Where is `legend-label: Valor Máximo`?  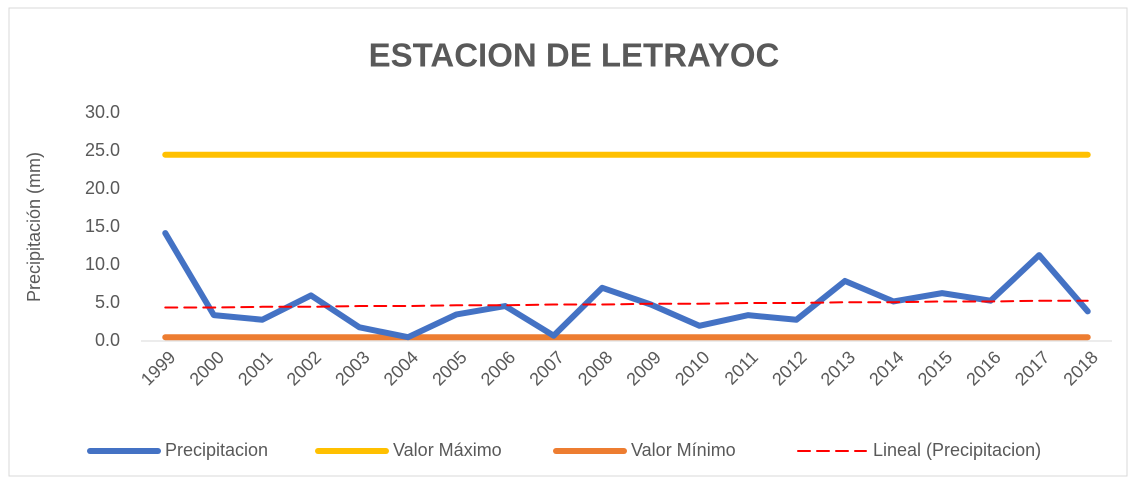 legend-label: Valor Máximo is located at coordinates (447, 450).